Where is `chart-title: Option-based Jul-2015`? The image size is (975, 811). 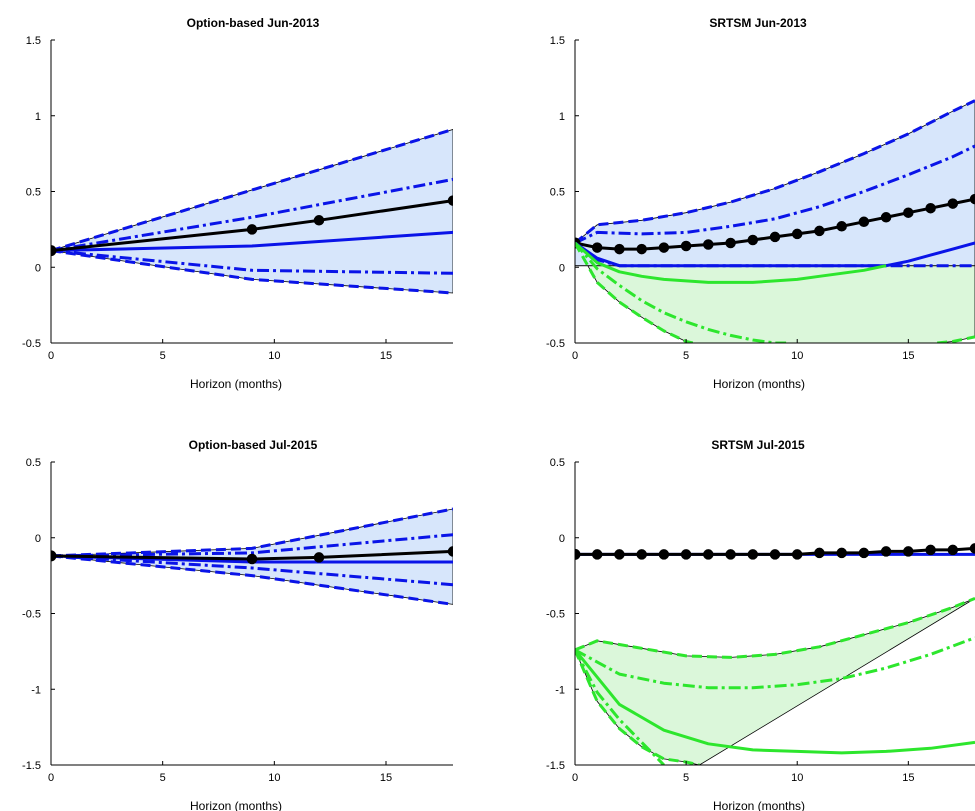 chart-title: Option-based Jul-2015 is located at coordinates (253, 445).